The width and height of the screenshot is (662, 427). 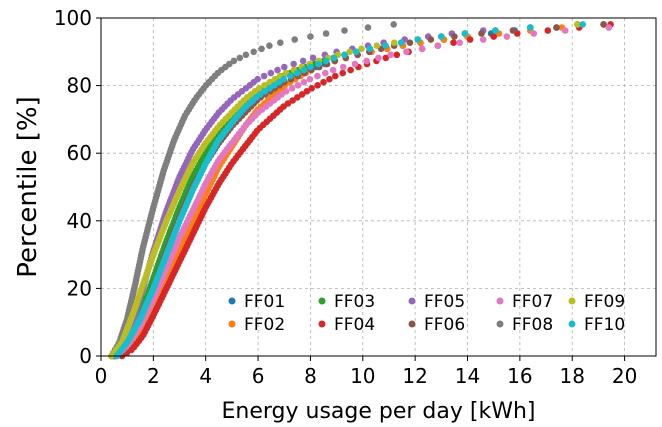 What do you see at coordinates (379, 411) in the screenshot?
I see `x-axis-label: Energy usage per day [kWh]` at bounding box center [379, 411].